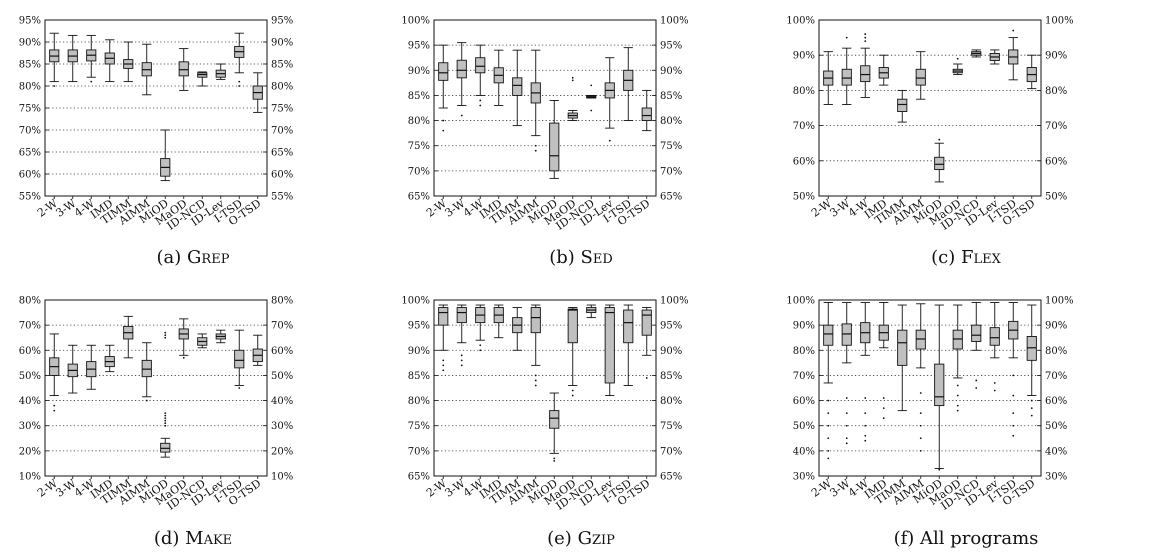 Image resolution: width=1156 pixels, height=557 pixels. Describe the element at coordinates (257, 92) in the screenshot. I see `box-O-TSD` at that location.